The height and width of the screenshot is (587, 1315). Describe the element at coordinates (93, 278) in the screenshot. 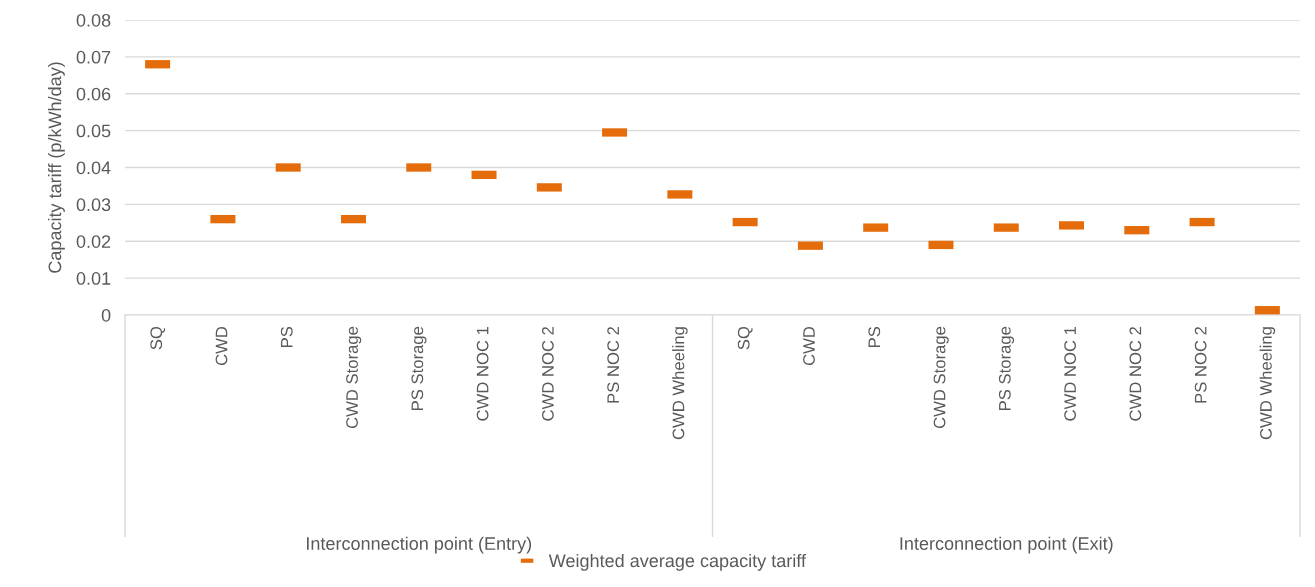

I see `y-tick-label: 0.01` at that location.